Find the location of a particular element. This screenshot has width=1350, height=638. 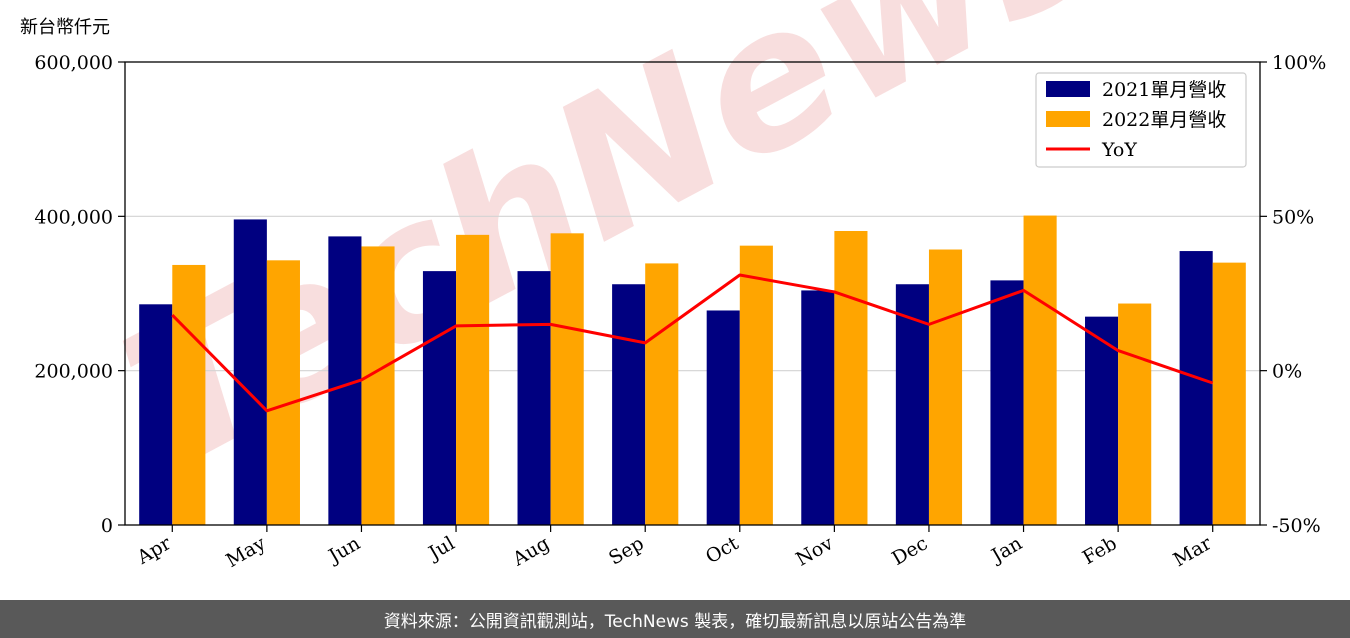

bar-2021-dec is located at coordinates (912, 404).